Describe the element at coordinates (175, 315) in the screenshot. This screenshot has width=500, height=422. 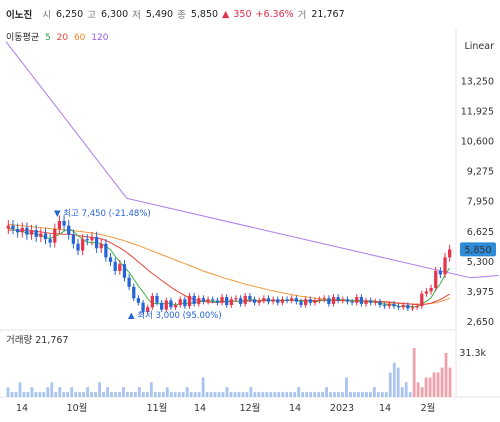
I see `low-price-annotation: ▲ 최저 3,000 (95.00%)` at that location.